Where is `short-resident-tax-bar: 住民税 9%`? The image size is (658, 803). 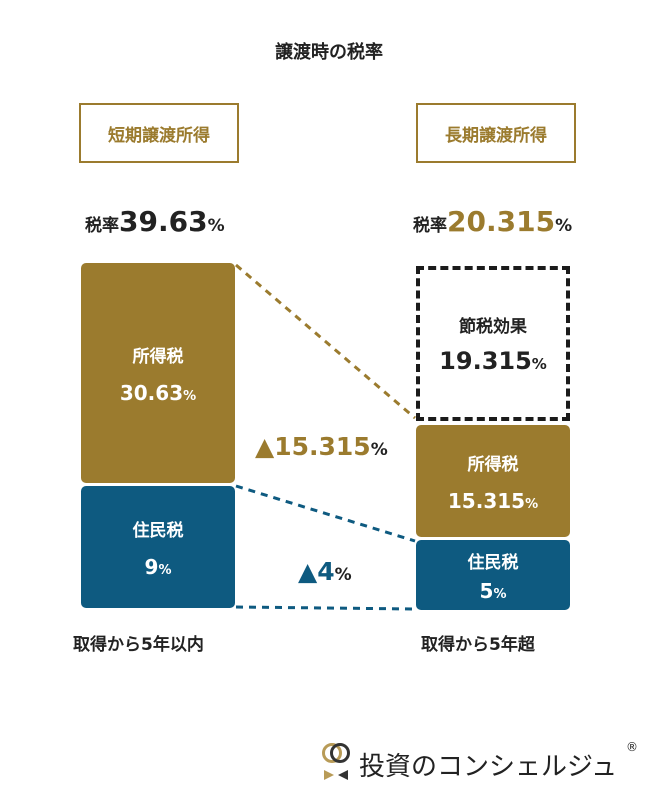 short-resident-tax-bar: 住民税 9% is located at coordinates (158, 547).